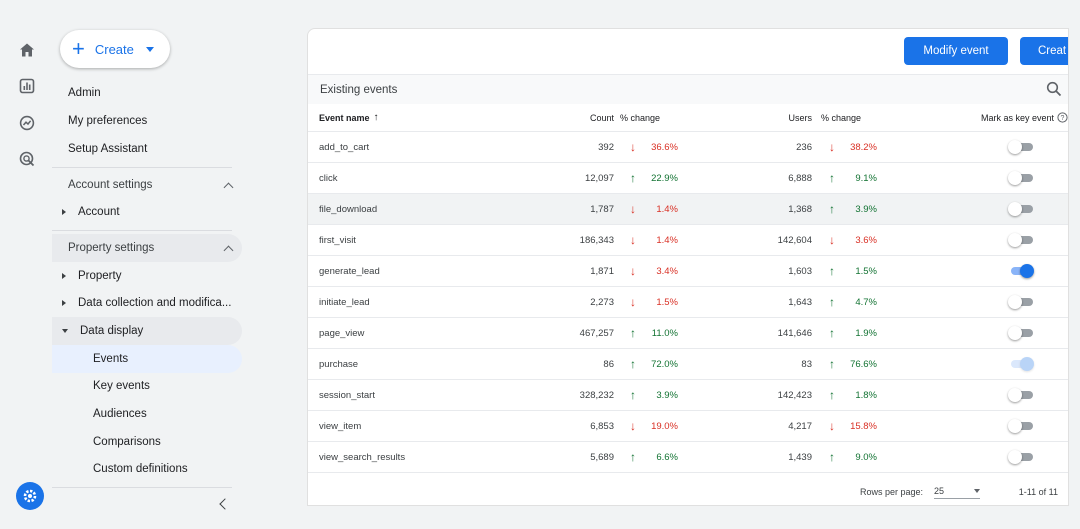 This screenshot has width=1080, height=529. What do you see at coordinates (27, 86) in the screenshot?
I see `reports-icon` at bounding box center [27, 86].